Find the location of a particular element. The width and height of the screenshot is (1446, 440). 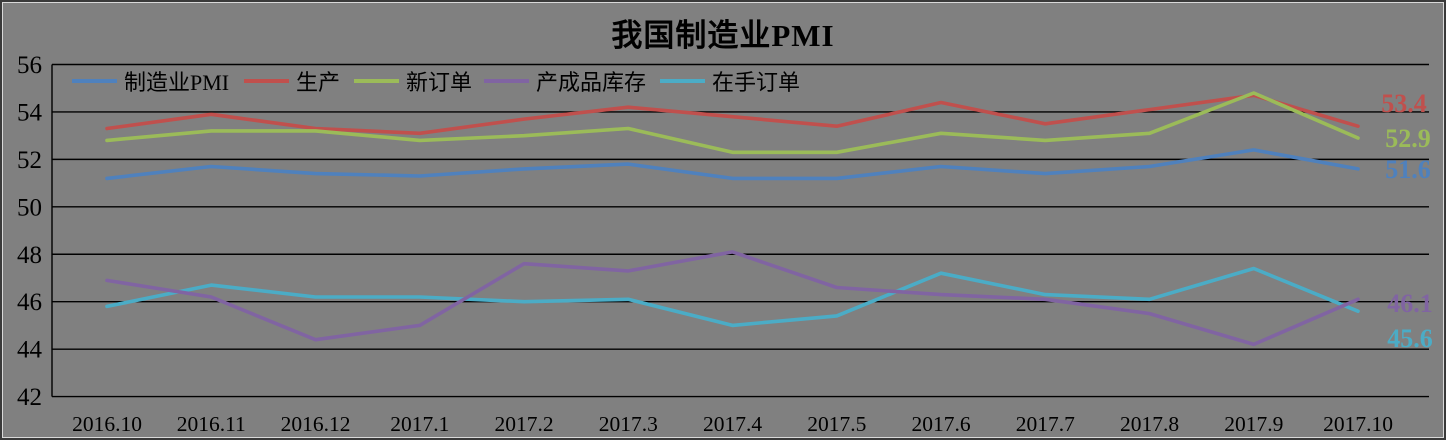

x-axis-tick-label: 2017.3 is located at coordinates (628, 424).